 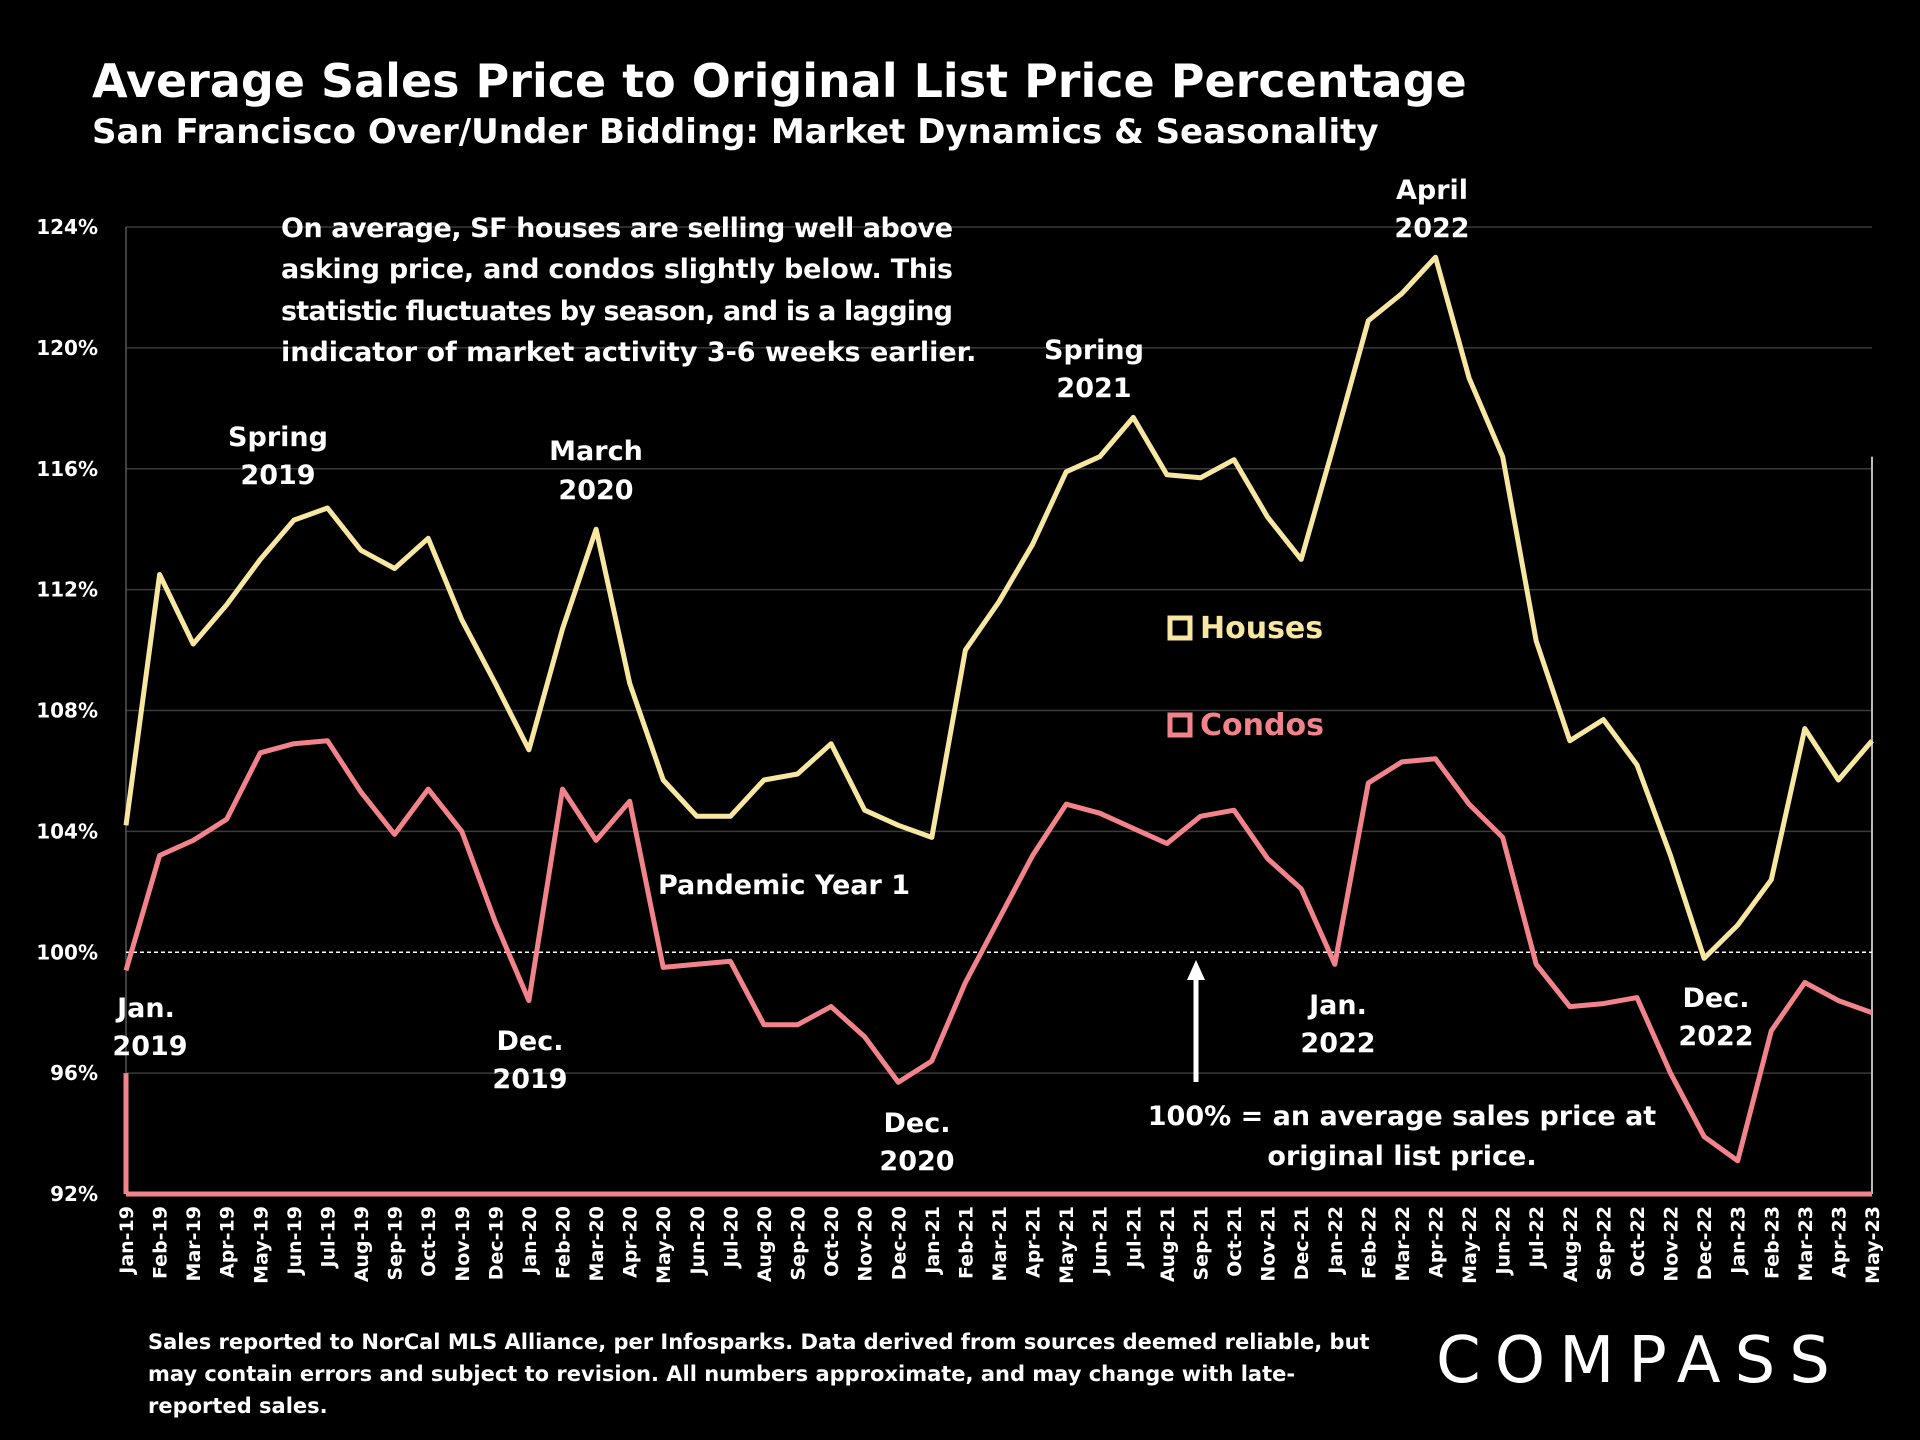 What do you see at coordinates (664, 1245) in the screenshot?
I see `x-tick-label: May-20` at bounding box center [664, 1245].